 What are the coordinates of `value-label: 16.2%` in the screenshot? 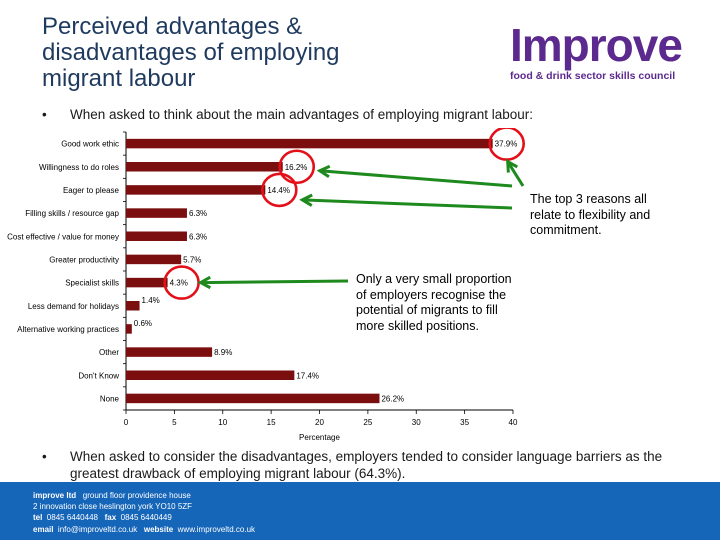 It's located at (296, 167).